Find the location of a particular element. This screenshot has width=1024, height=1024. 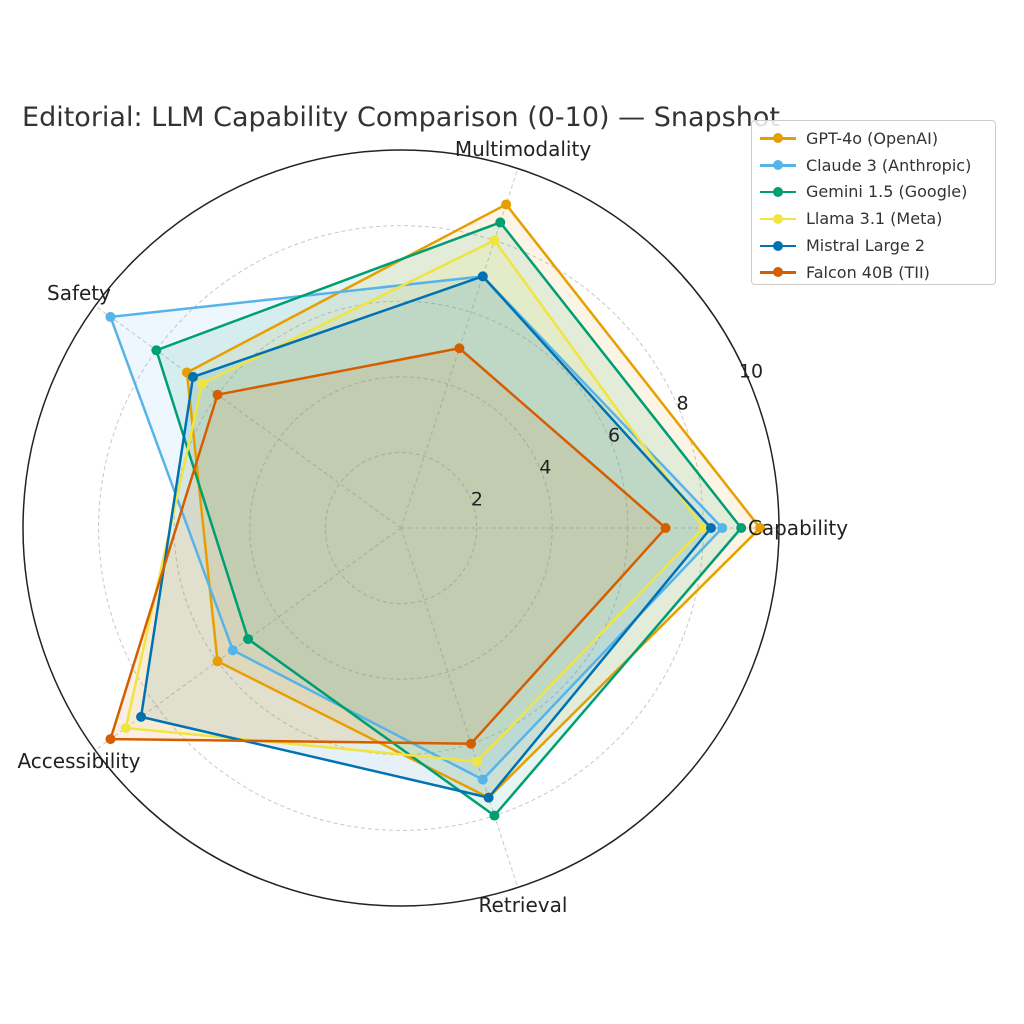

radial-tick-label: 8 is located at coordinates (682, 404).